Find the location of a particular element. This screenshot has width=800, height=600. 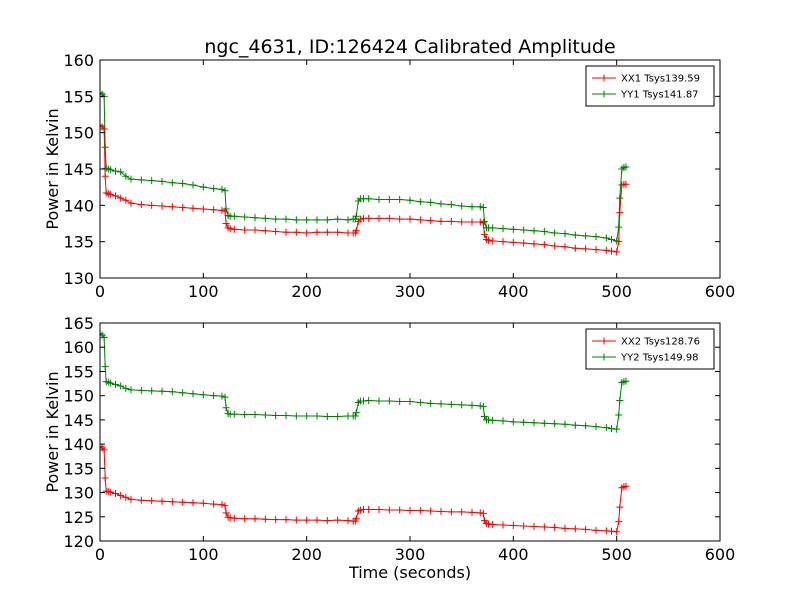

figure-title: ngc_4631, ID:126424 Calibrated Amplitude is located at coordinates (409, 47).